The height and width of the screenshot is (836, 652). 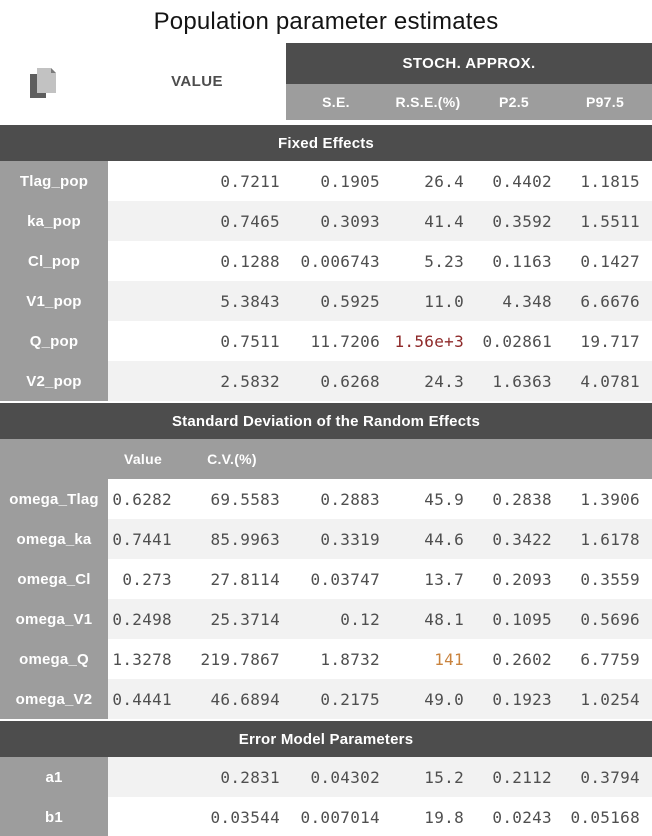 I want to click on se-cell: 0.6268, so click(x=336, y=381).